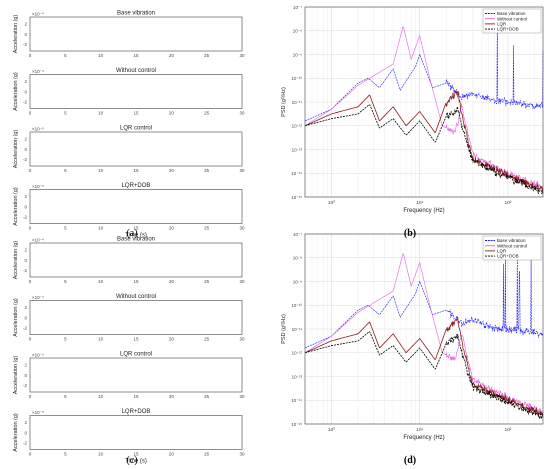  I want to click on panel-b-ytick: 10⁻⁹, so click(297, 54).